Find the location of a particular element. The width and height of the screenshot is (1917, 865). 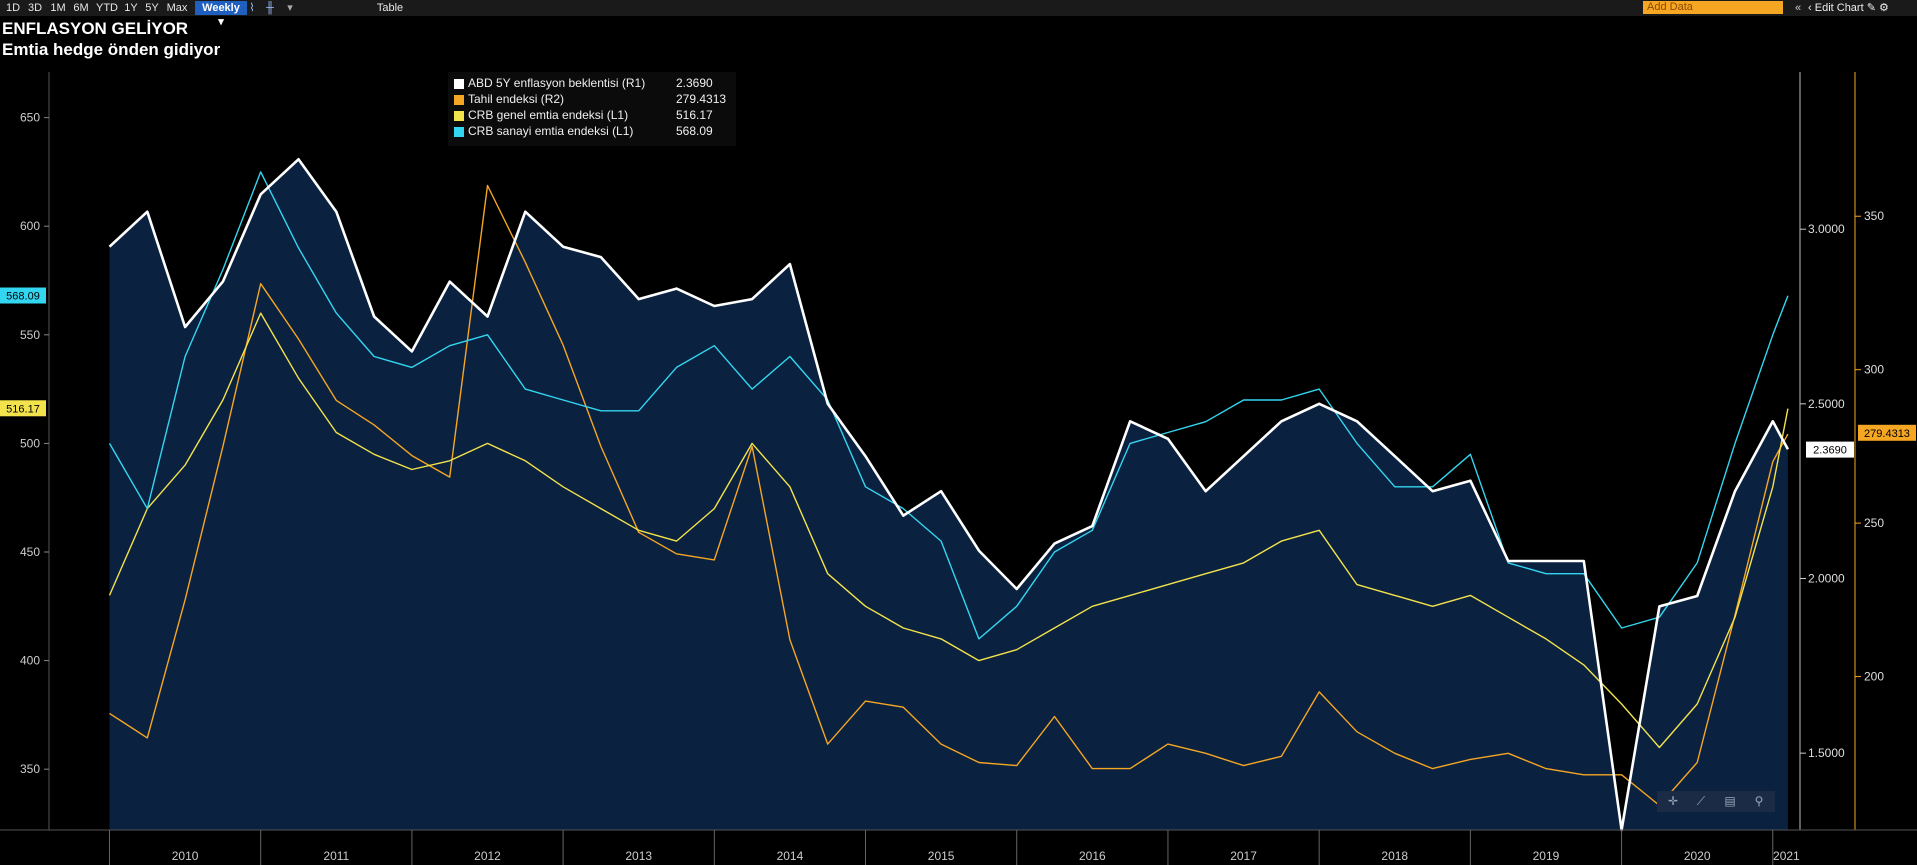

period-6m-button: 6M is located at coordinates (81, 8).